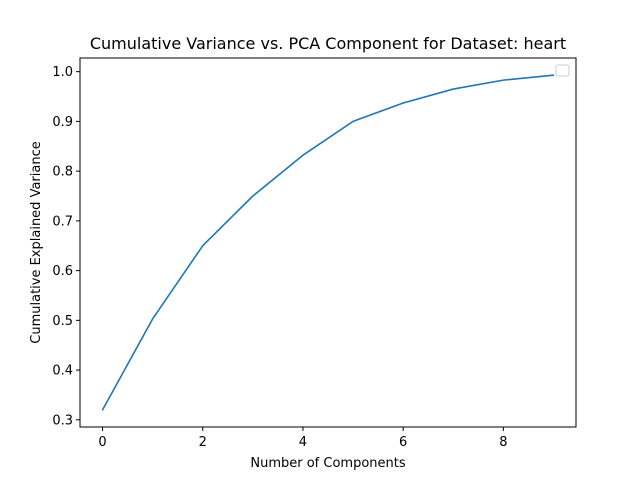  I want to click on x-tick-label: 0, so click(102, 442).